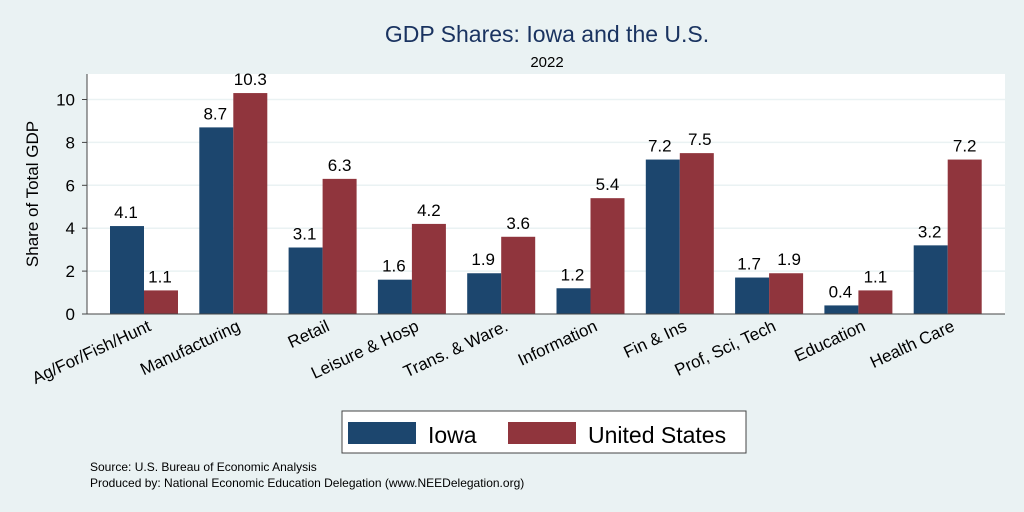  I want to click on y-tick-label: 2, so click(70, 271).